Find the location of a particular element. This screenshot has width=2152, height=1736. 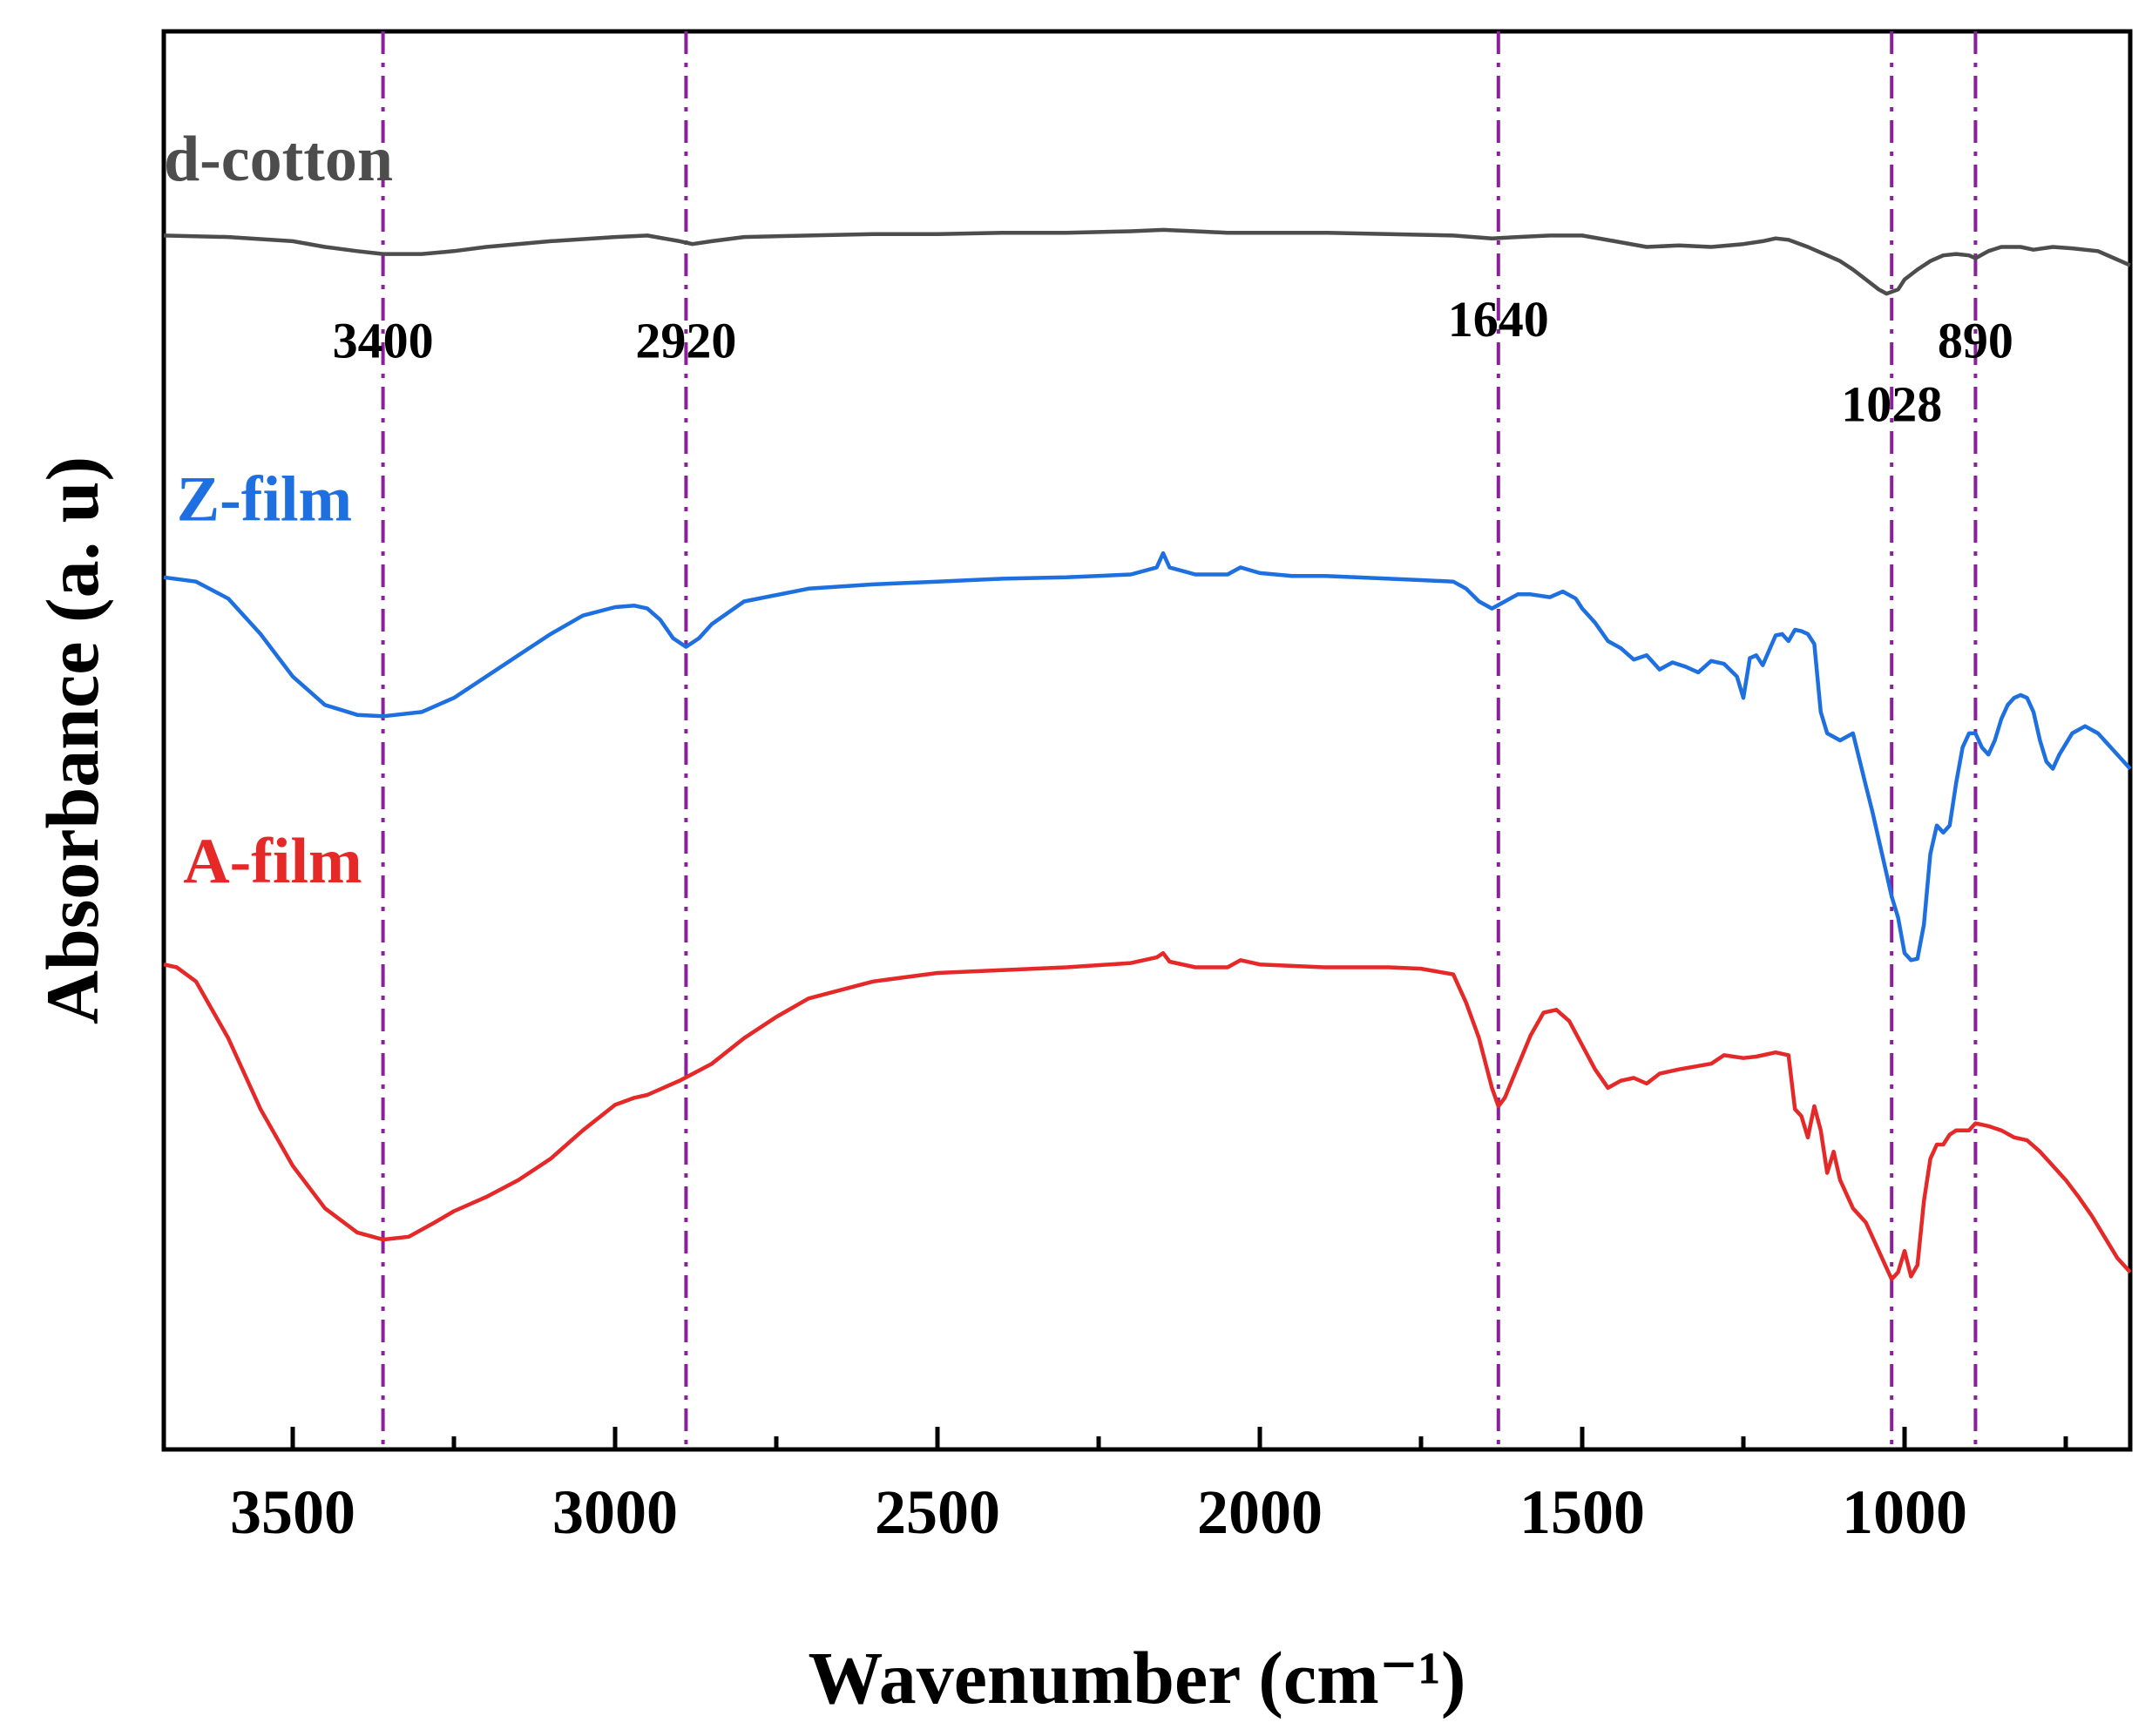

peak-labels: 3400 2920 1640 1028 890 is located at coordinates (1173, 362).